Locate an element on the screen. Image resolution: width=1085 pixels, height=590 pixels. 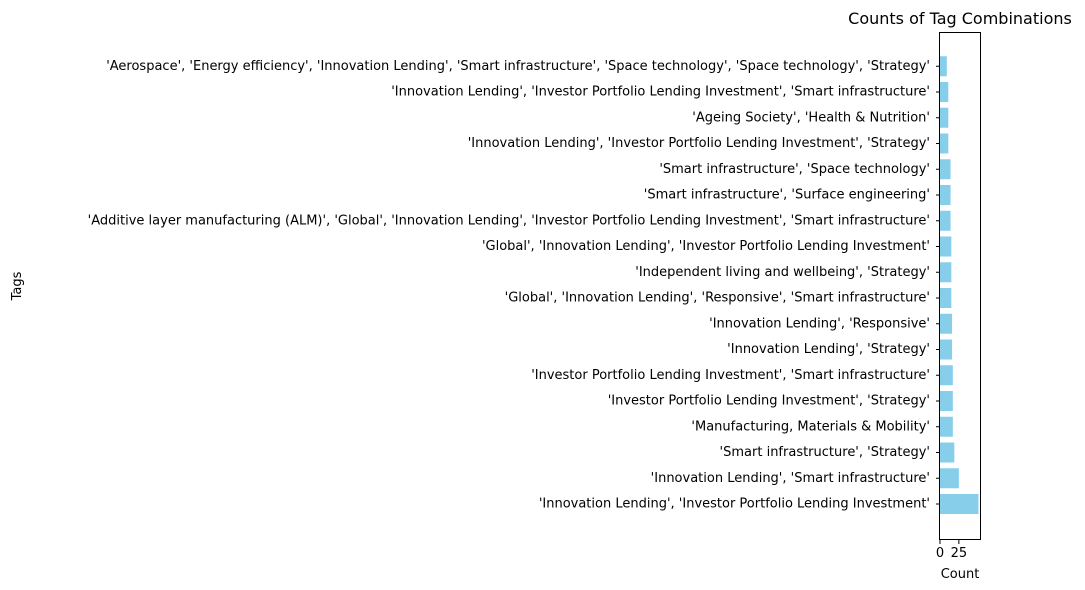
x-tick-label: 25 is located at coordinates (959, 553).